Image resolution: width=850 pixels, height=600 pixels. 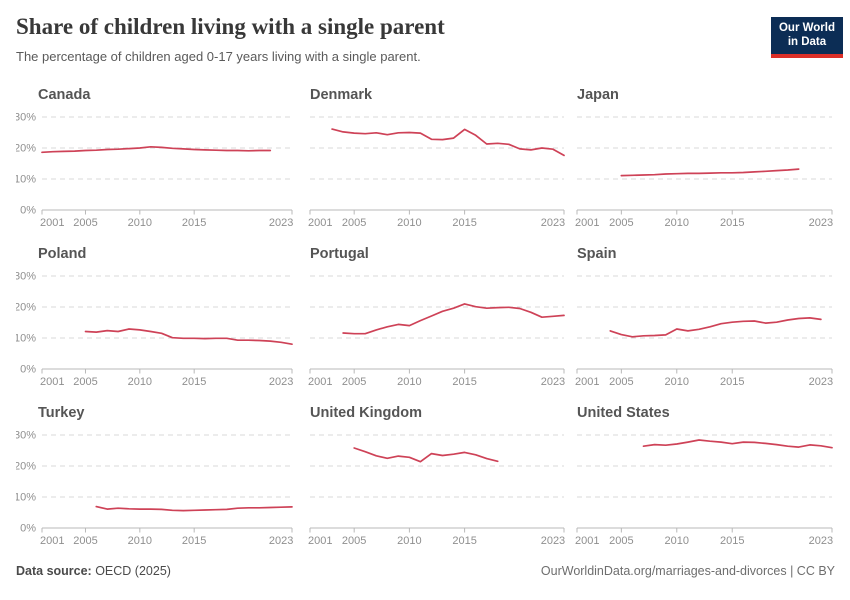 I want to click on chart-panel-turkey: Turkey 0% 10% 20% 30% 2001 2005 2010 2015 2023, so click(x=158, y=479).